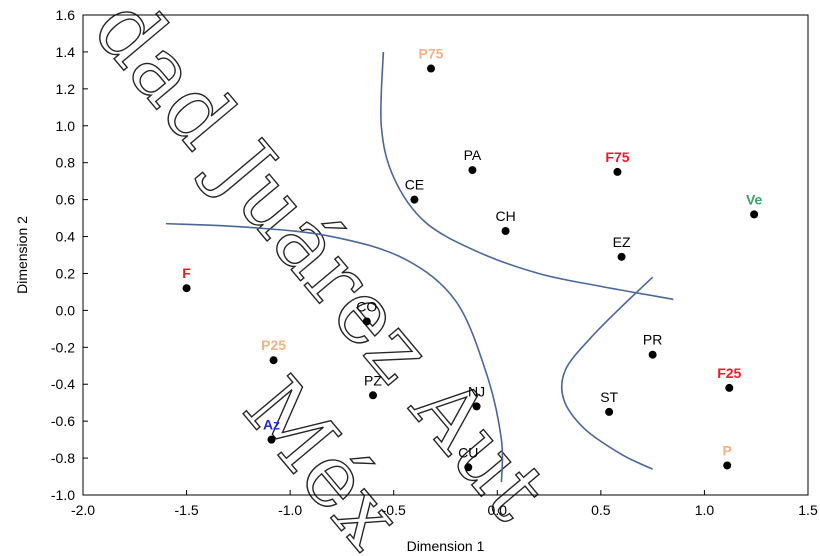 The width and height of the screenshot is (820, 556). Describe the element at coordinates (652, 354) in the screenshot. I see `point-pr` at that location.